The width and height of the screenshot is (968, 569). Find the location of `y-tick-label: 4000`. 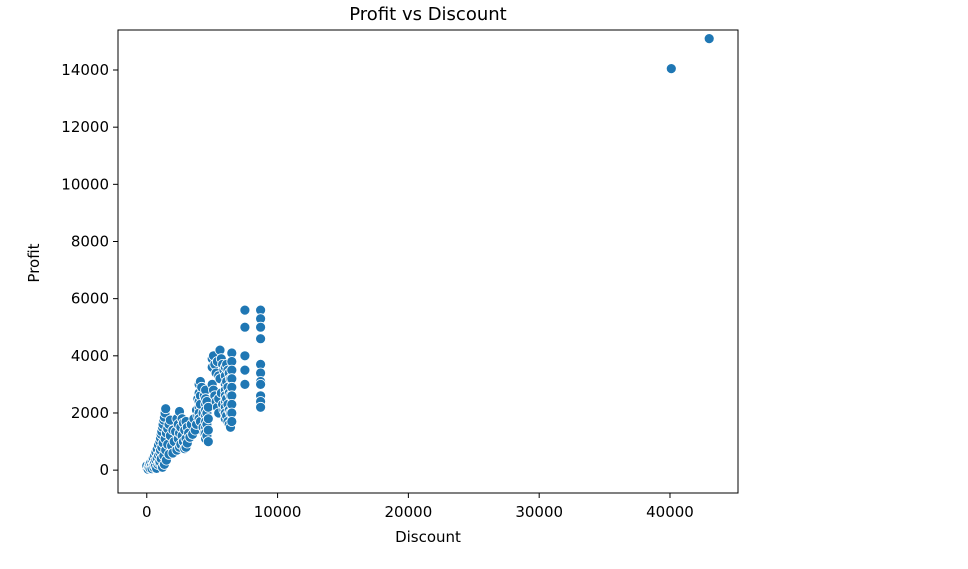

y-tick-label: 4000 is located at coordinates (90, 356).